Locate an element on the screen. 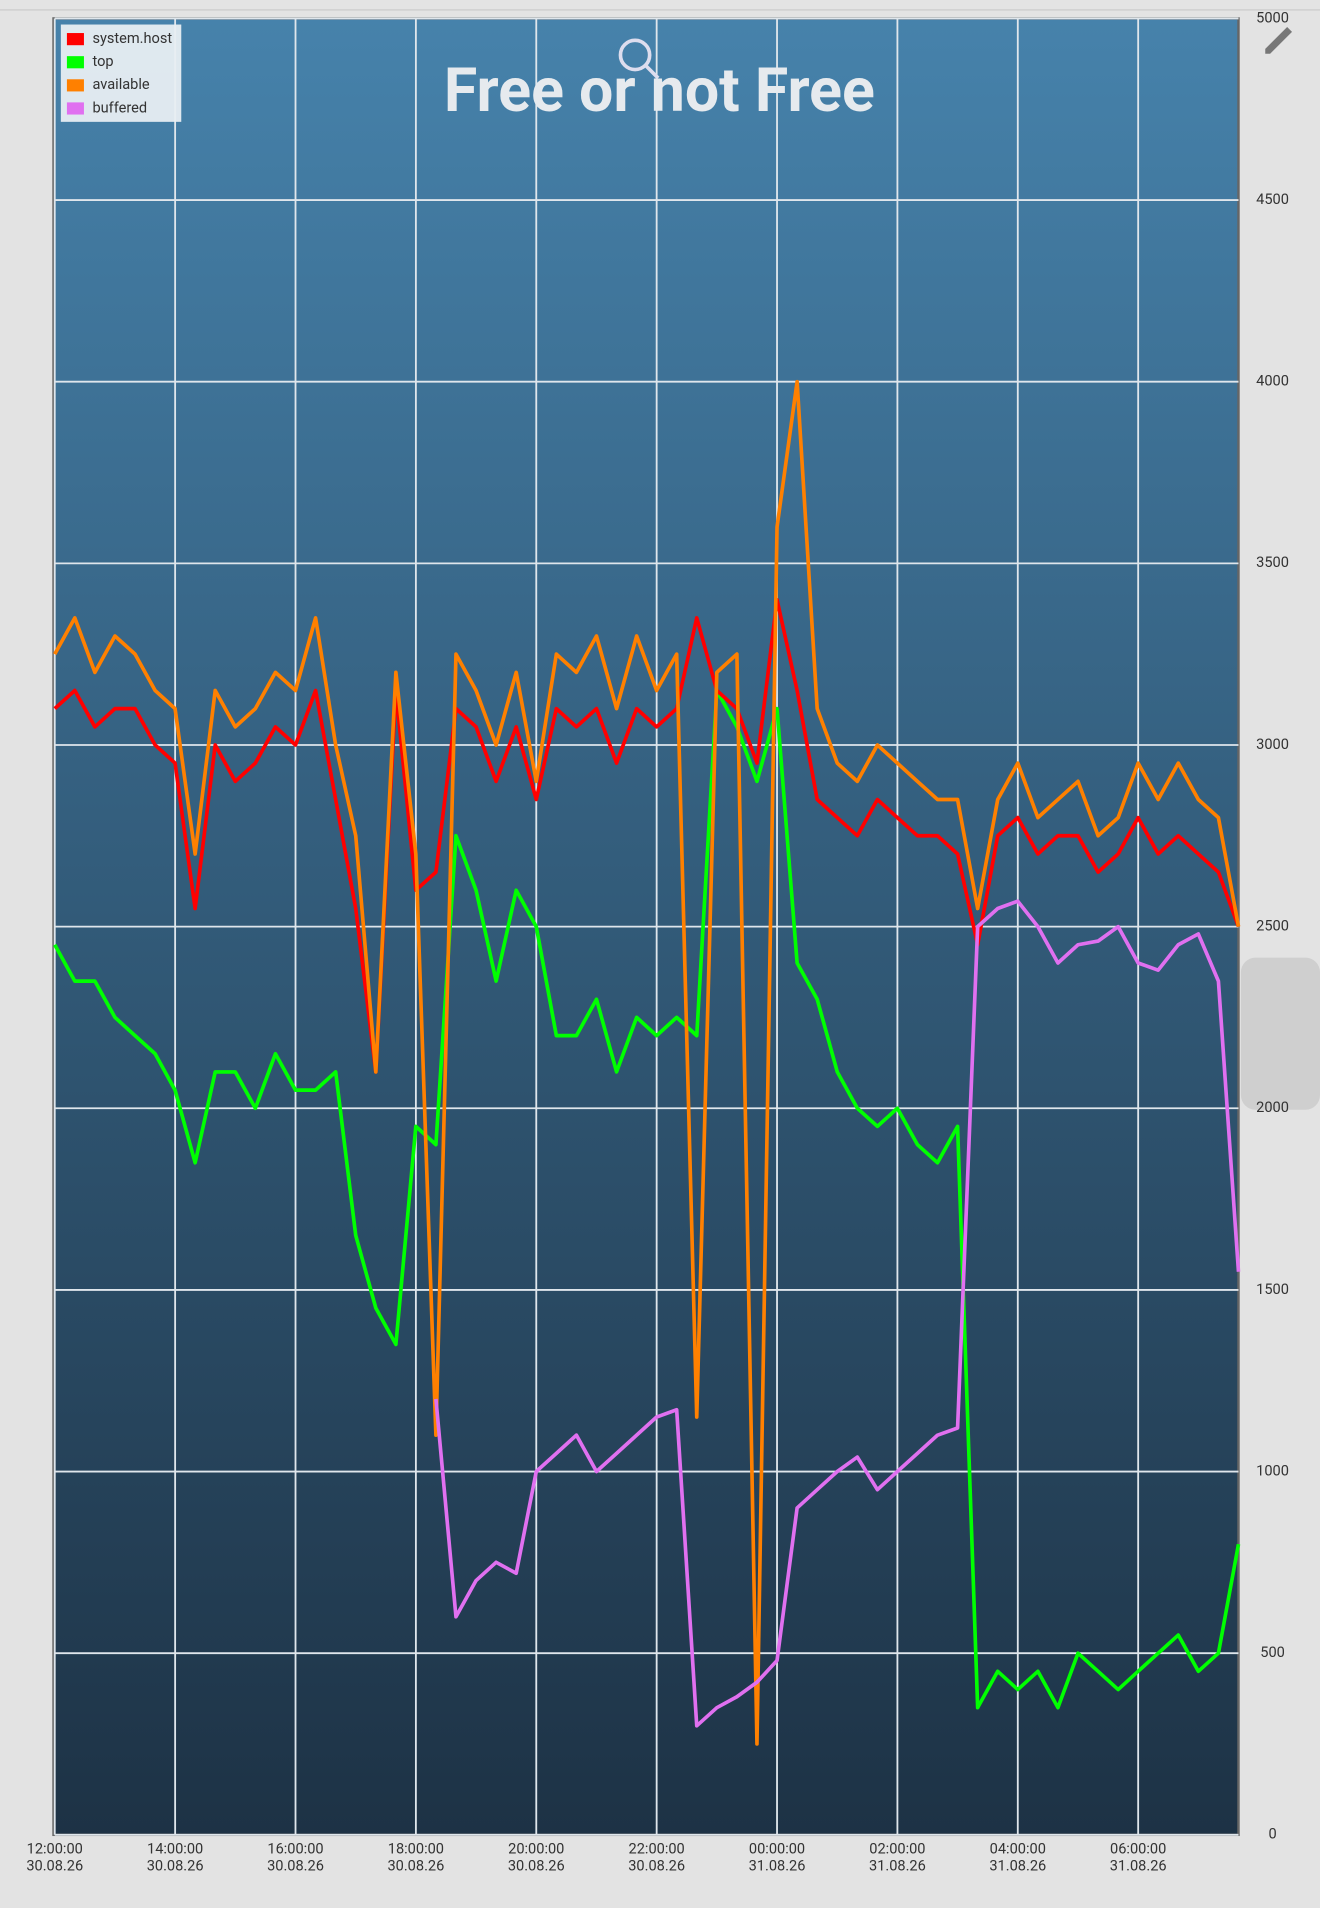 This screenshot has height=1908, width=1320. x-tick-label: 00:00:00 is located at coordinates (777, 1848).